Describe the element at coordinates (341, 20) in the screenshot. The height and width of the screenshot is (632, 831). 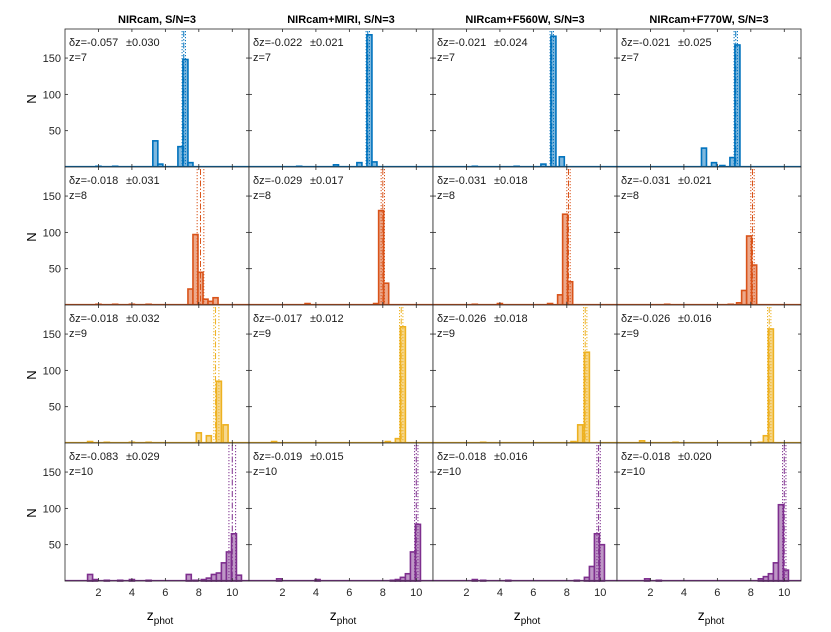
I see `column-title-1: NIRcam+MIRI, S/N=3` at that location.